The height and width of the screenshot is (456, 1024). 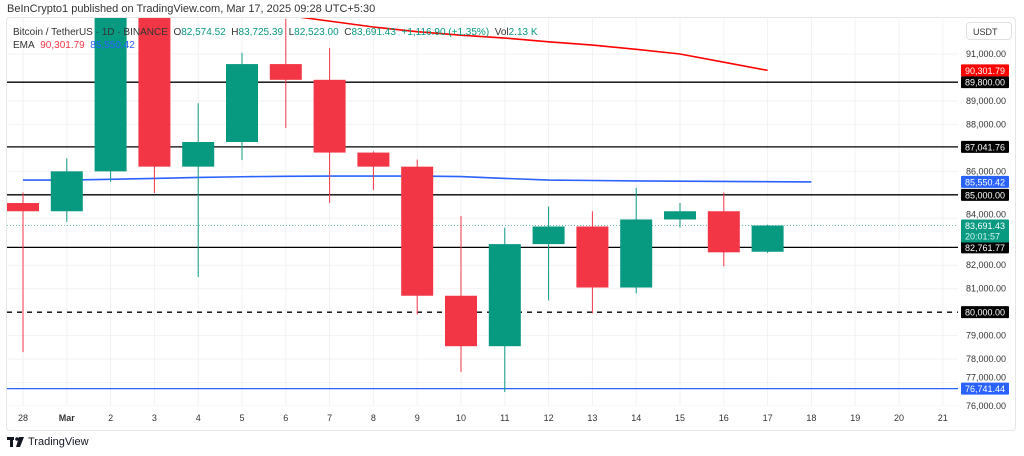 What do you see at coordinates (285, 418) in the screenshot?
I see `date-tick: 6` at bounding box center [285, 418].